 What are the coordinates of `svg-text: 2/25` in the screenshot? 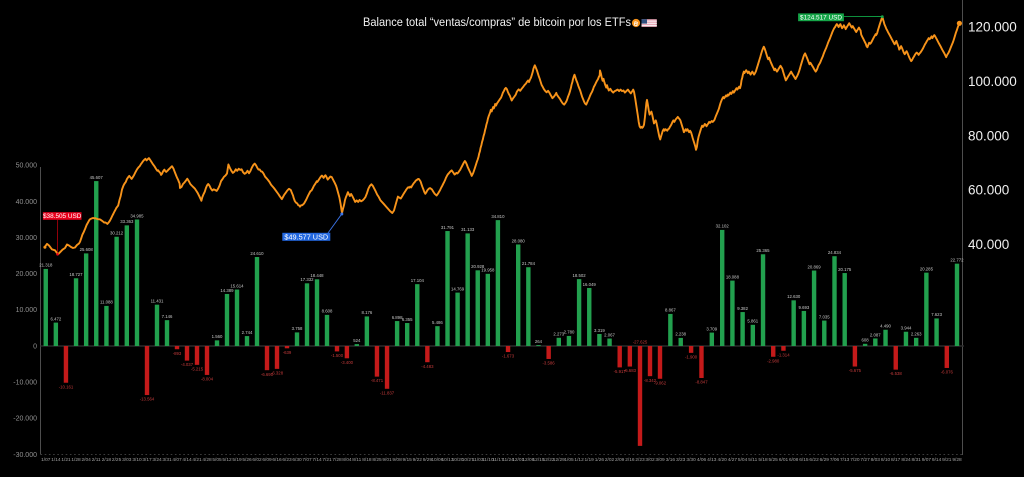 It's located at (117, 460).